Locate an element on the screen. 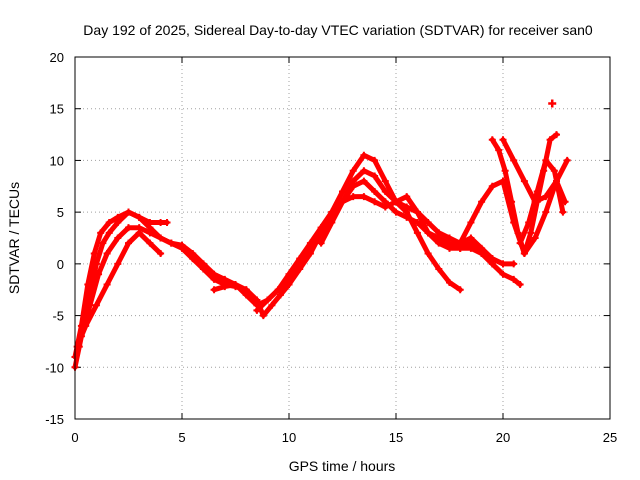 Image resolution: width=640 pixels, height=480 pixels. y-tick-label: 5 is located at coordinates (60, 212).